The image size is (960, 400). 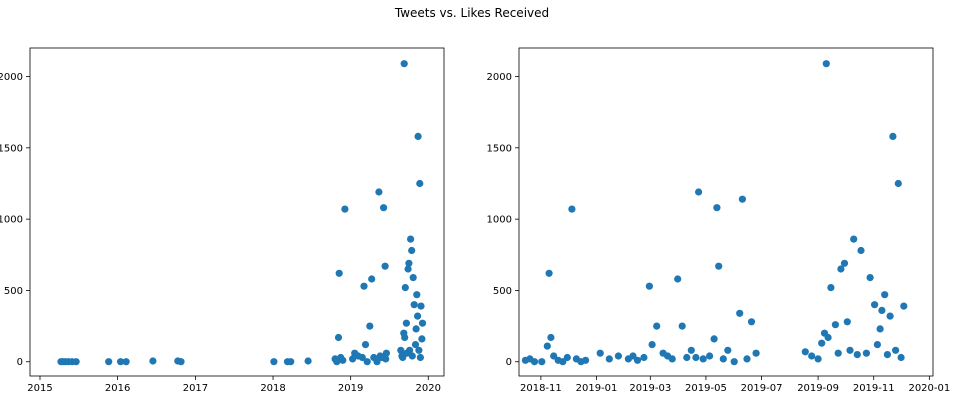 What do you see at coordinates (428, 388) in the screenshot?
I see `x-tick-label: 2020` at bounding box center [428, 388].